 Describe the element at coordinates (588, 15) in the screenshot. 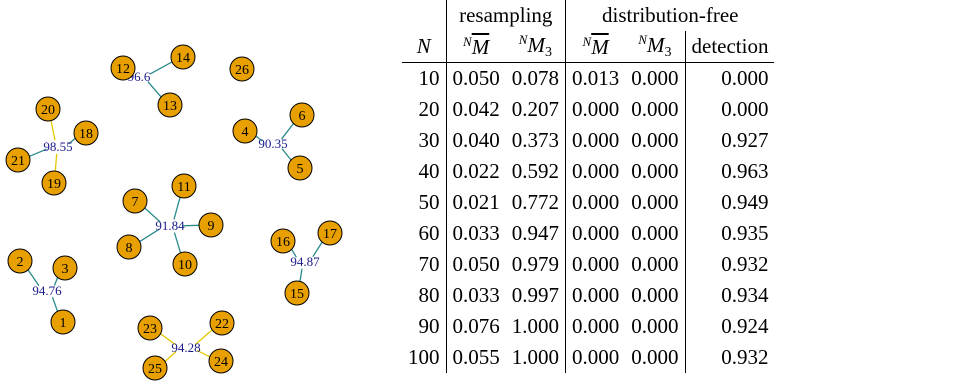

I see `group-header-row: resampling distribution-free` at that location.